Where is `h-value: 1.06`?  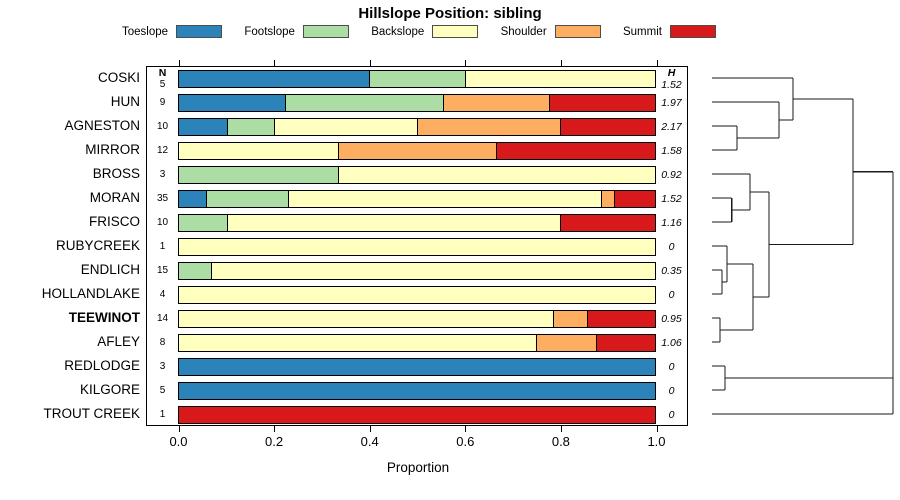
h-value: 1.06 is located at coordinates (671, 343).